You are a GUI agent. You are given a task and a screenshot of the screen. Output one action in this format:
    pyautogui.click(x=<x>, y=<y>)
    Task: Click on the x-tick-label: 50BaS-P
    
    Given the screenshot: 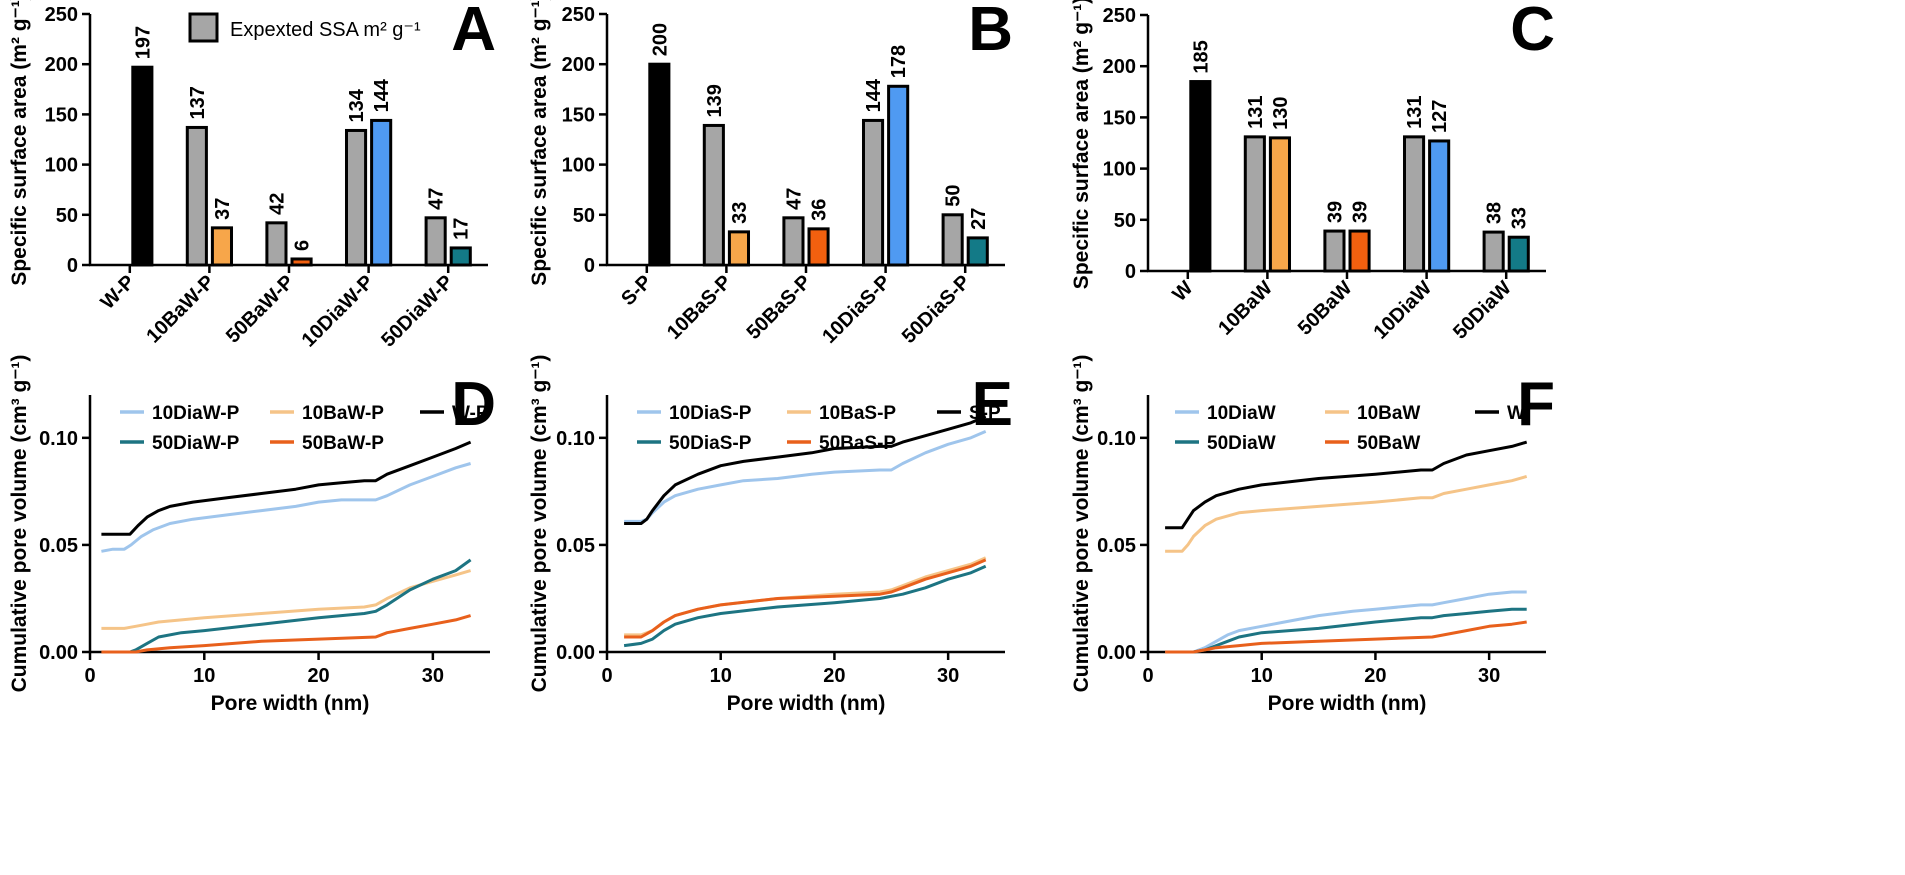 What is the action you would take?
    pyautogui.click(x=779, y=307)
    